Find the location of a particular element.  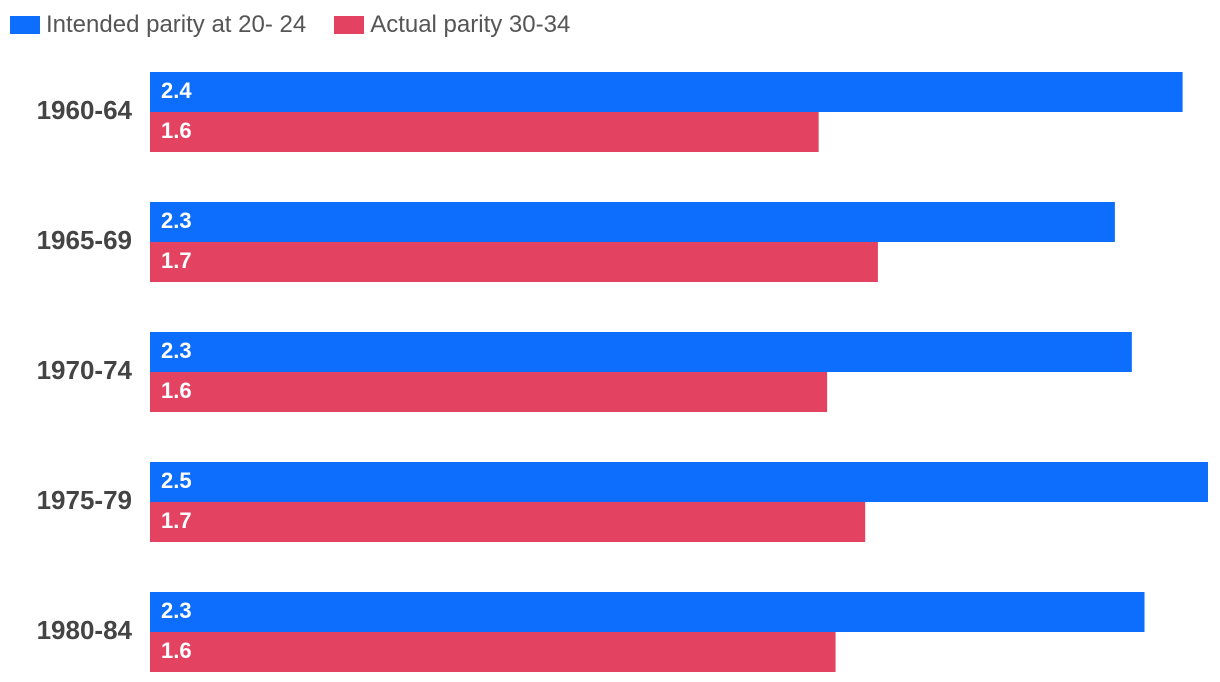

legend-label-actual: Actual parity 30-34 is located at coordinates (470, 24).